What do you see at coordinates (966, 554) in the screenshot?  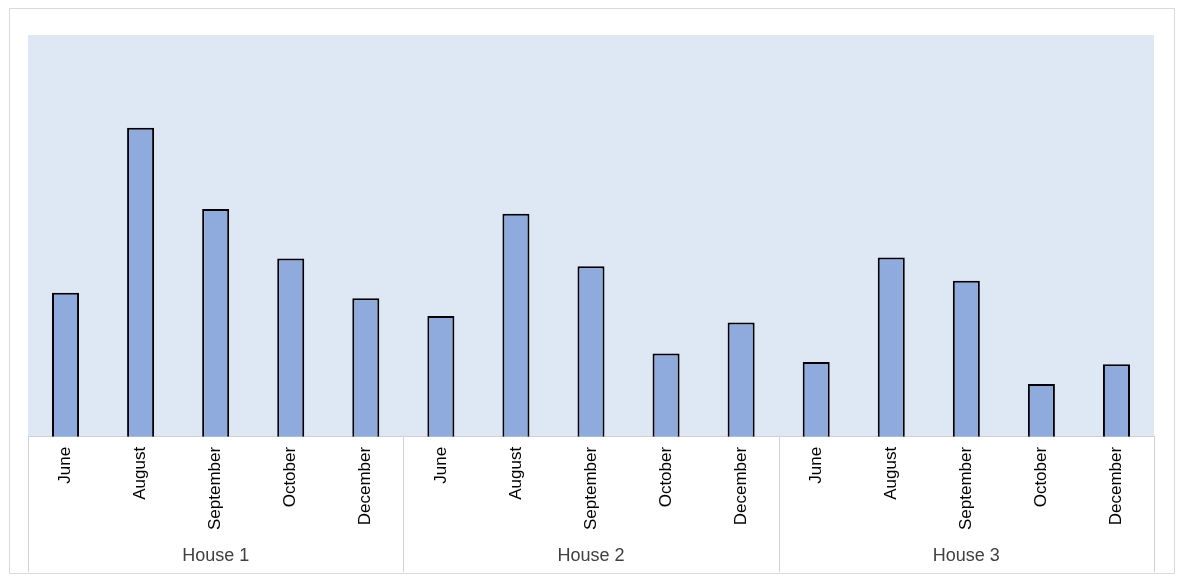 I see `text: House 3` at bounding box center [966, 554].